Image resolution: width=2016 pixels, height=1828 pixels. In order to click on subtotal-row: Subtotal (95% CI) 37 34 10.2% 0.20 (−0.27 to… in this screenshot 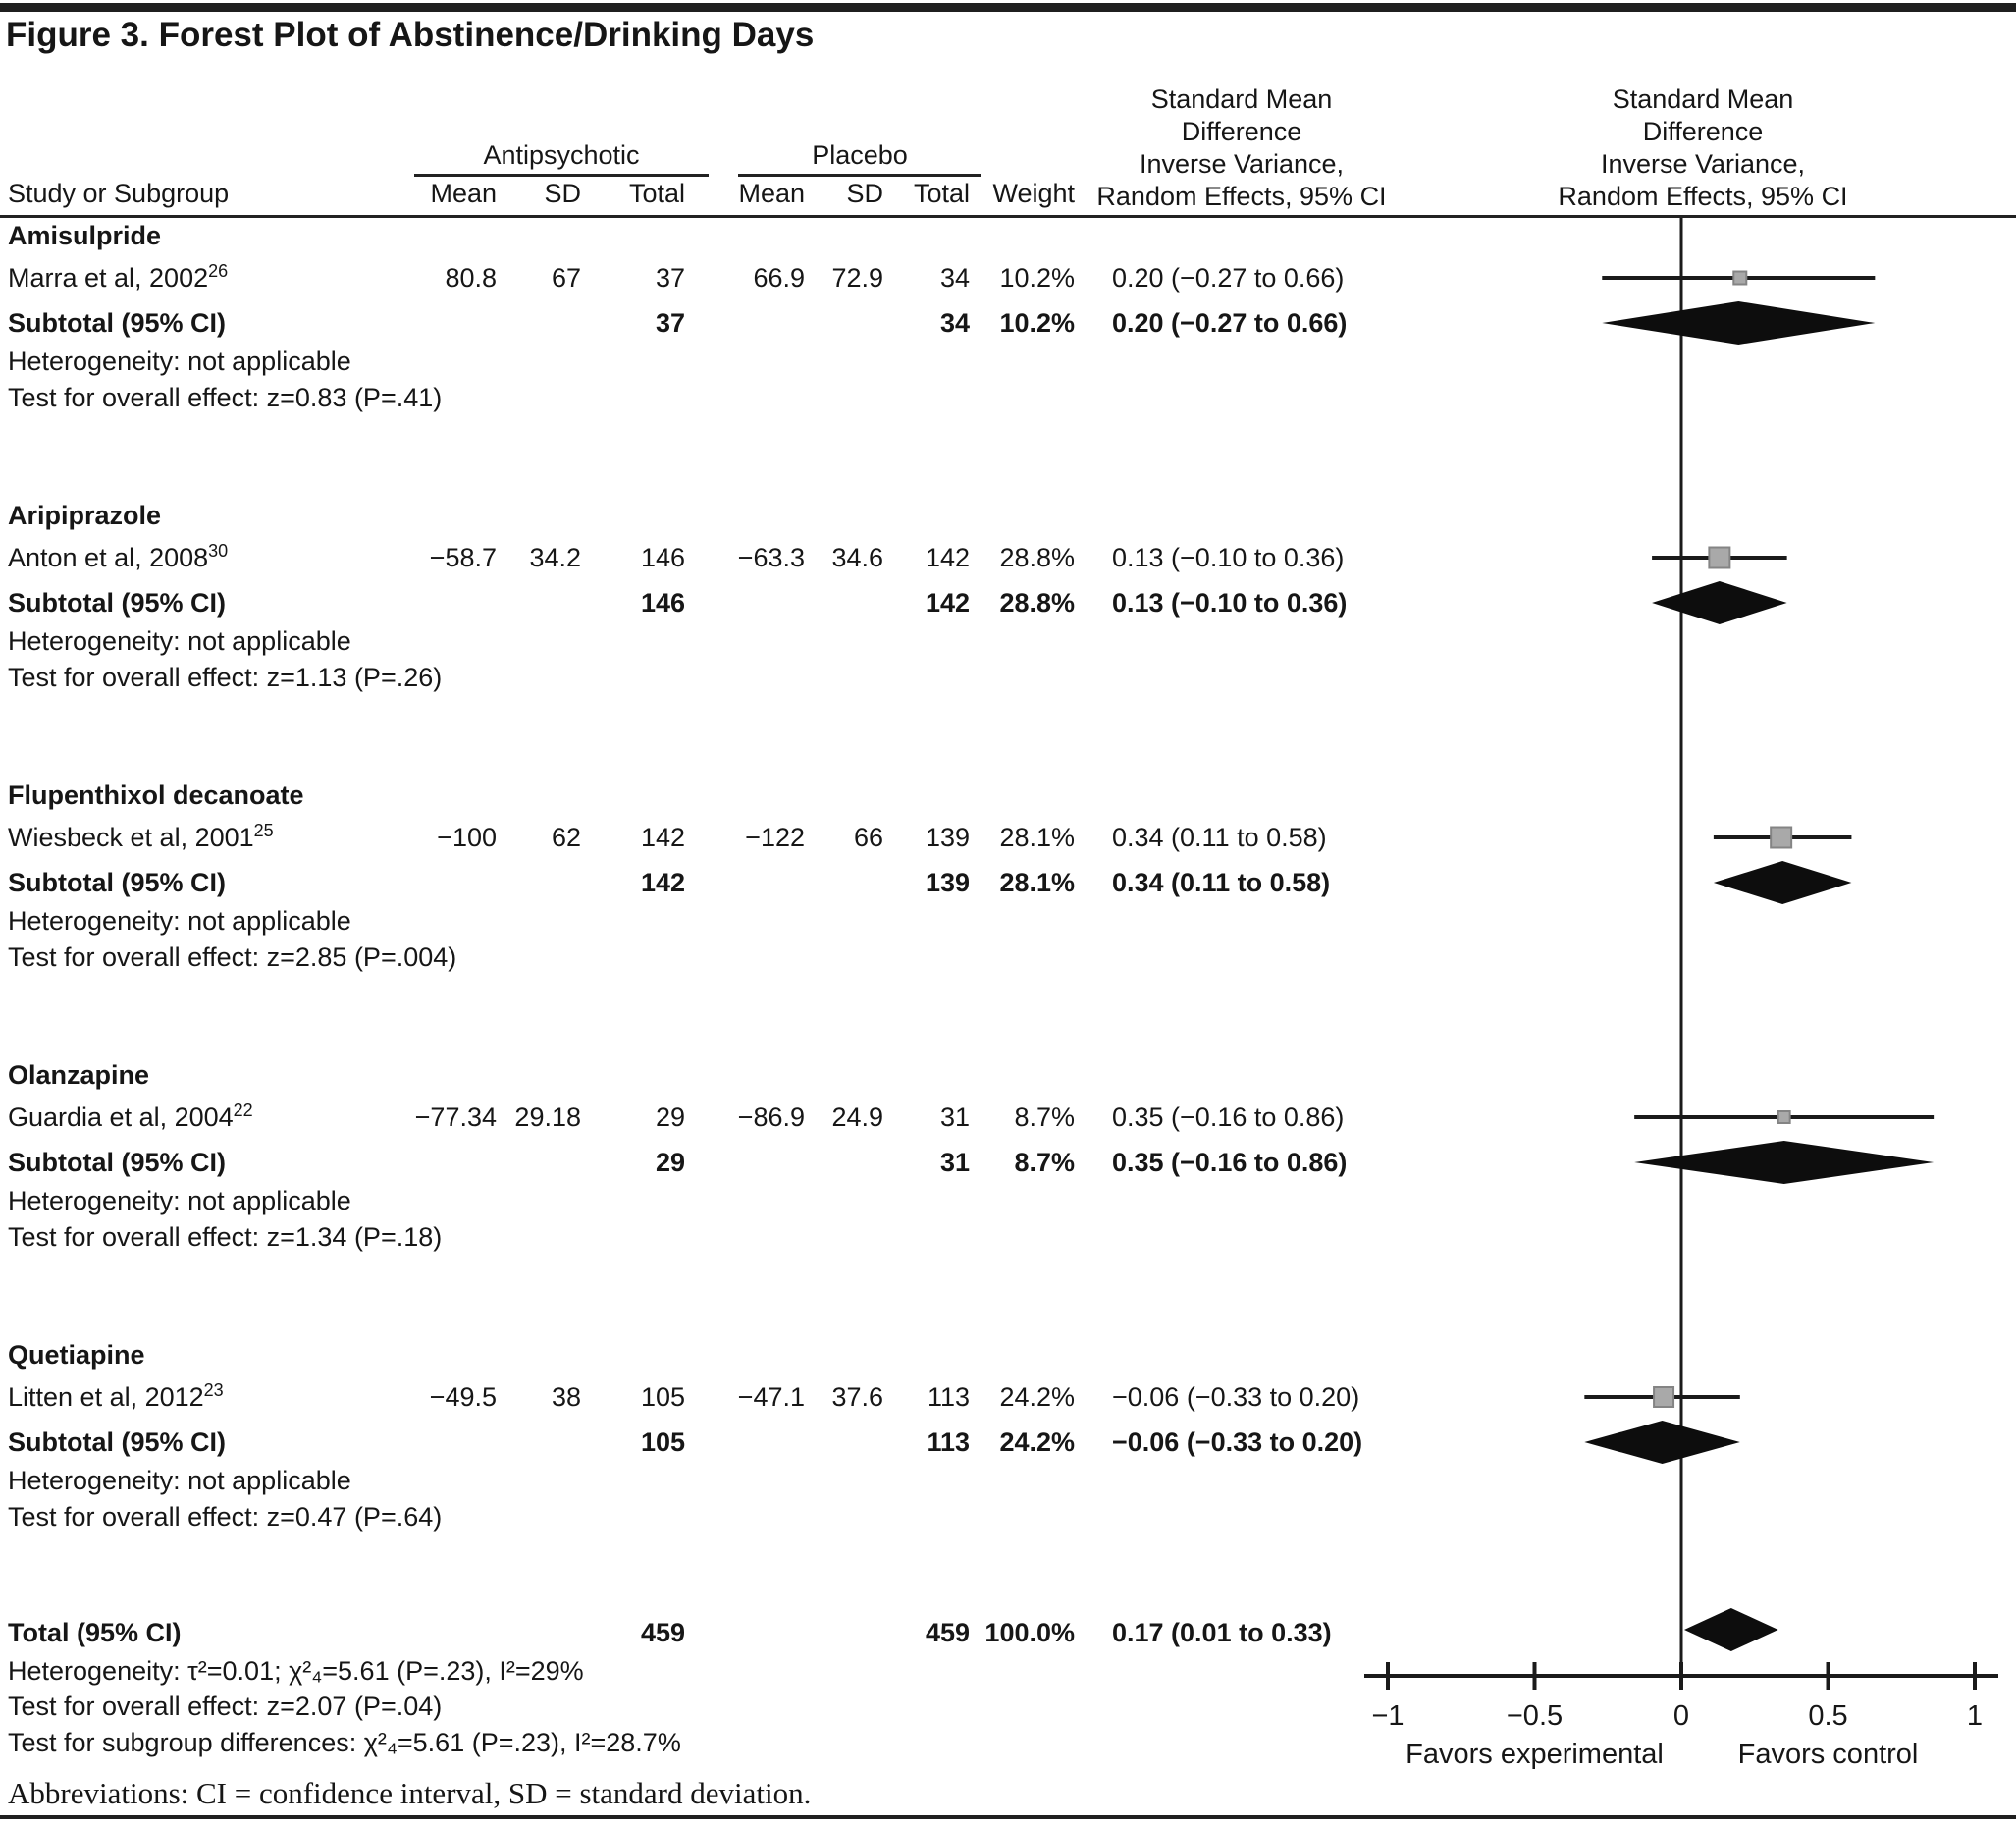, I will do `click(1008, 323)`.